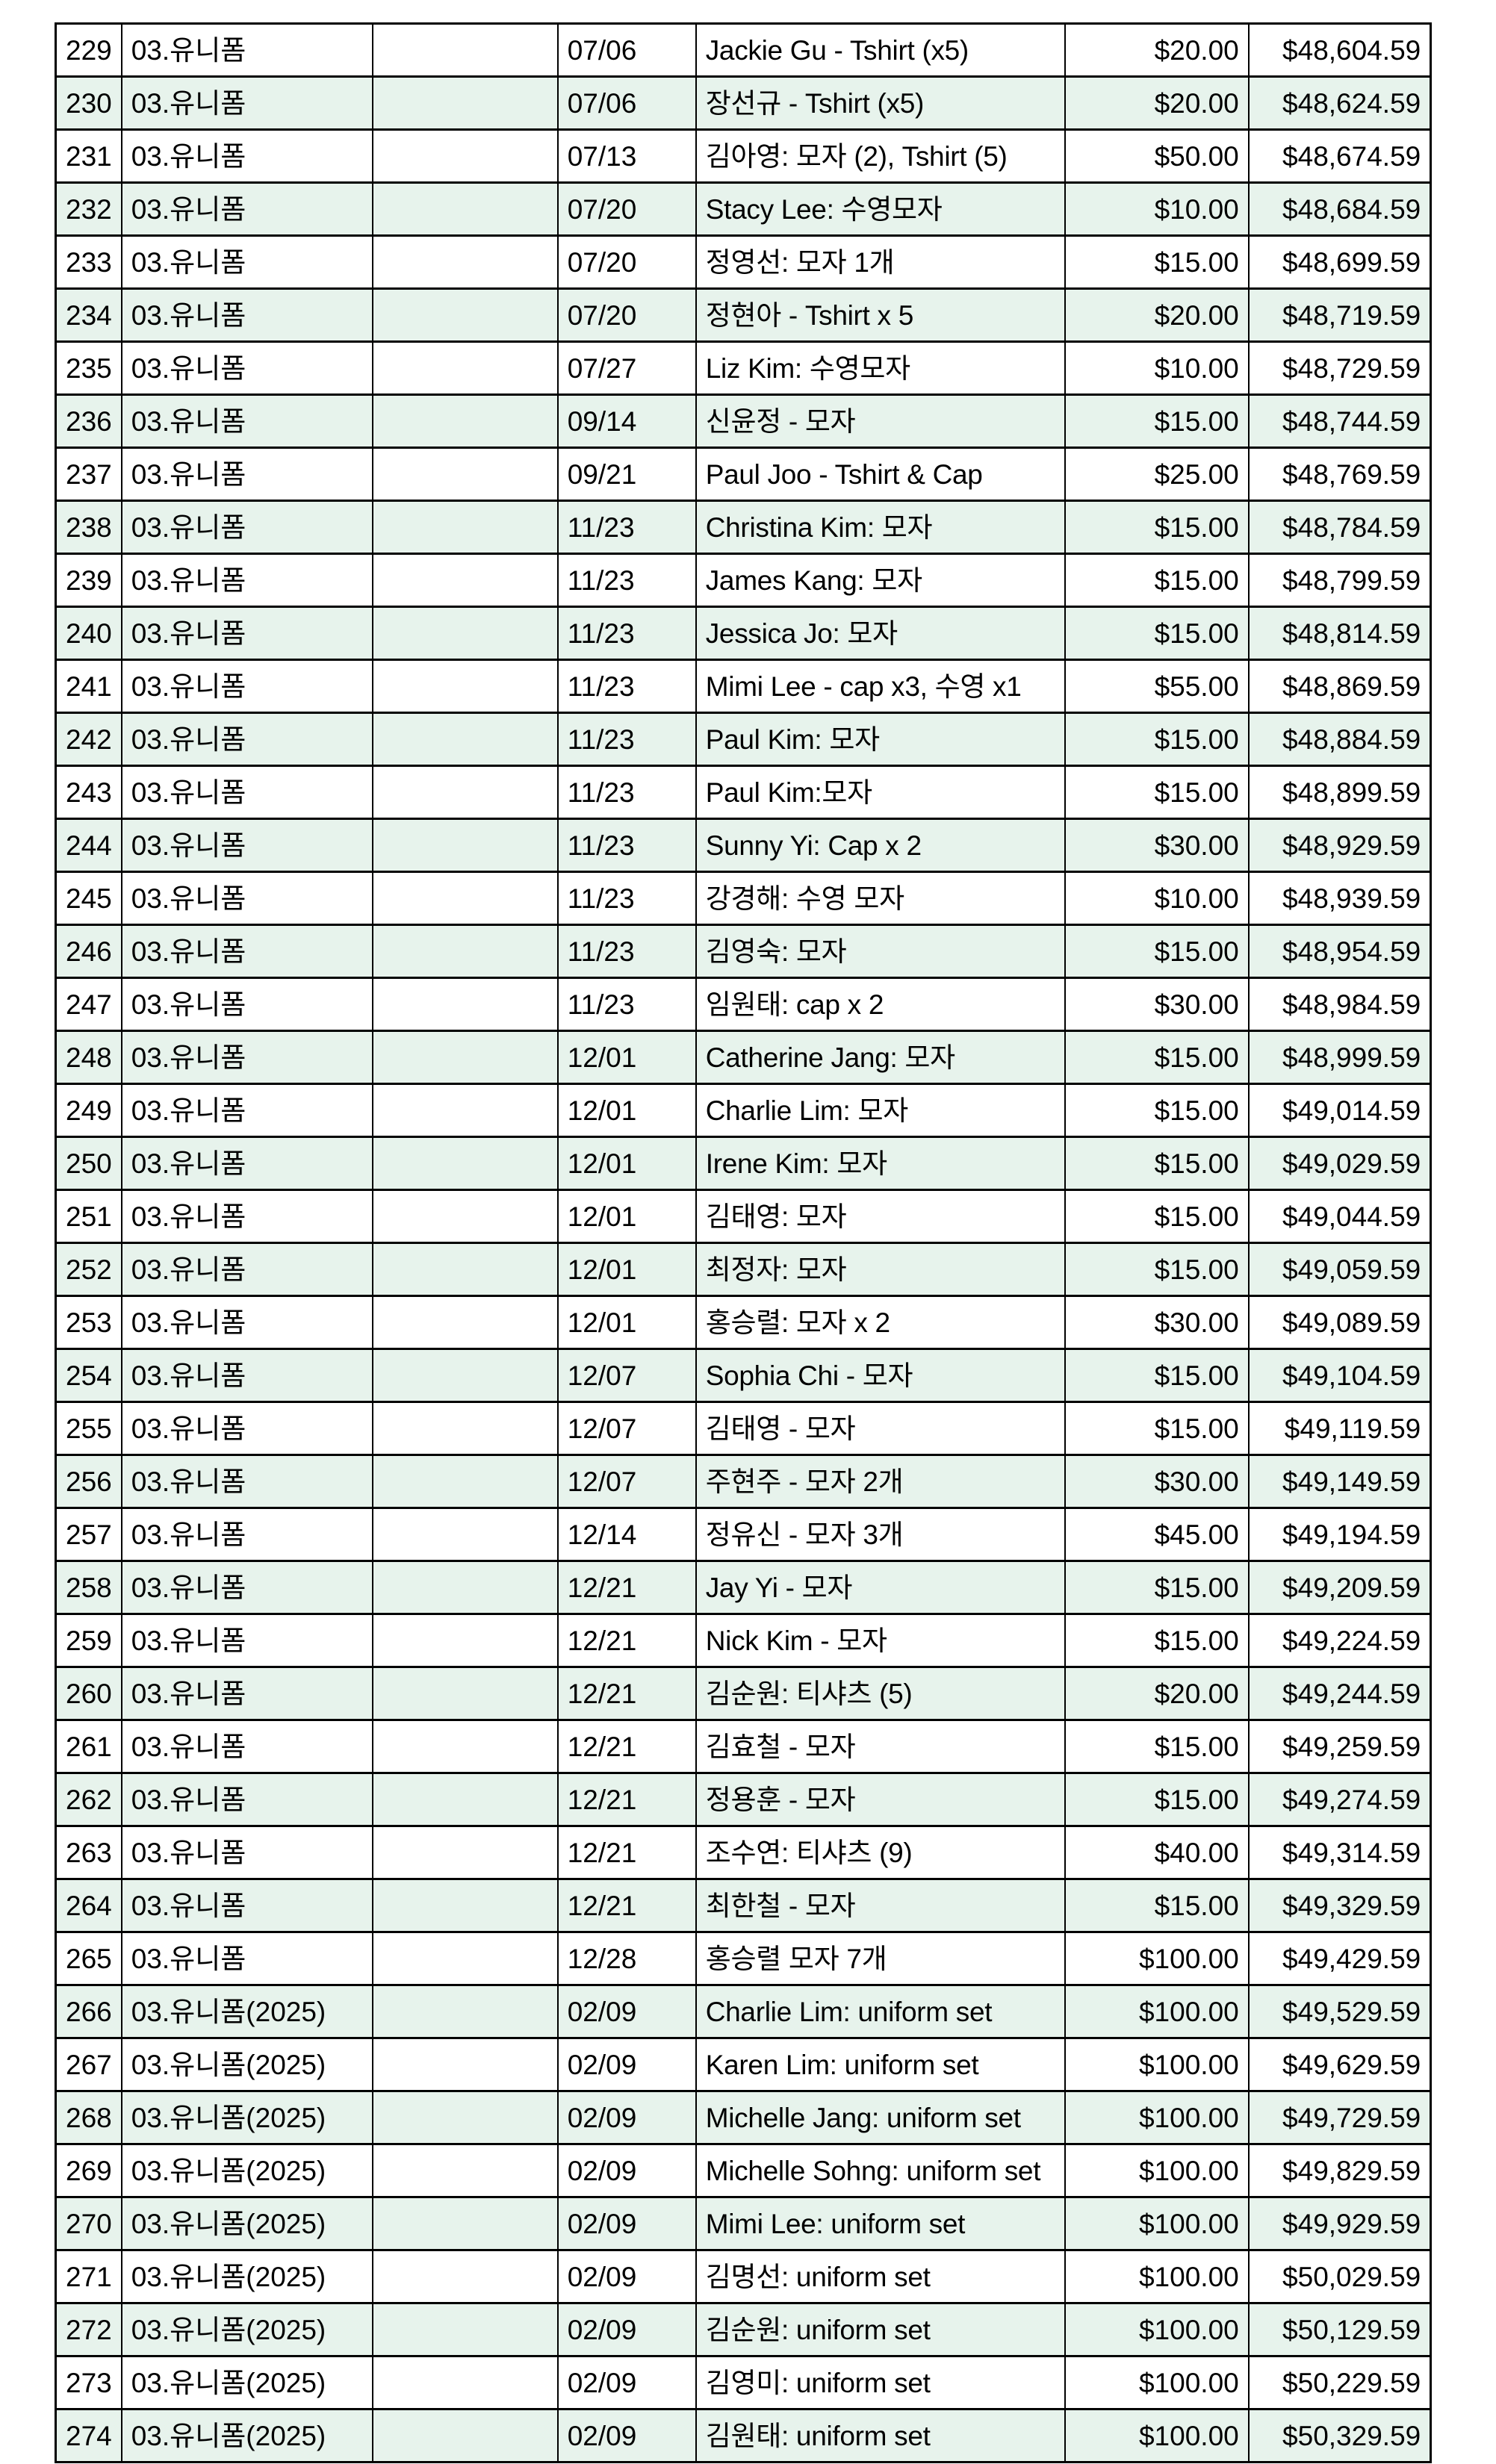  What do you see at coordinates (1339, 1004) in the screenshot?
I see `cell-balance: $48,984.59` at bounding box center [1339, 1004].